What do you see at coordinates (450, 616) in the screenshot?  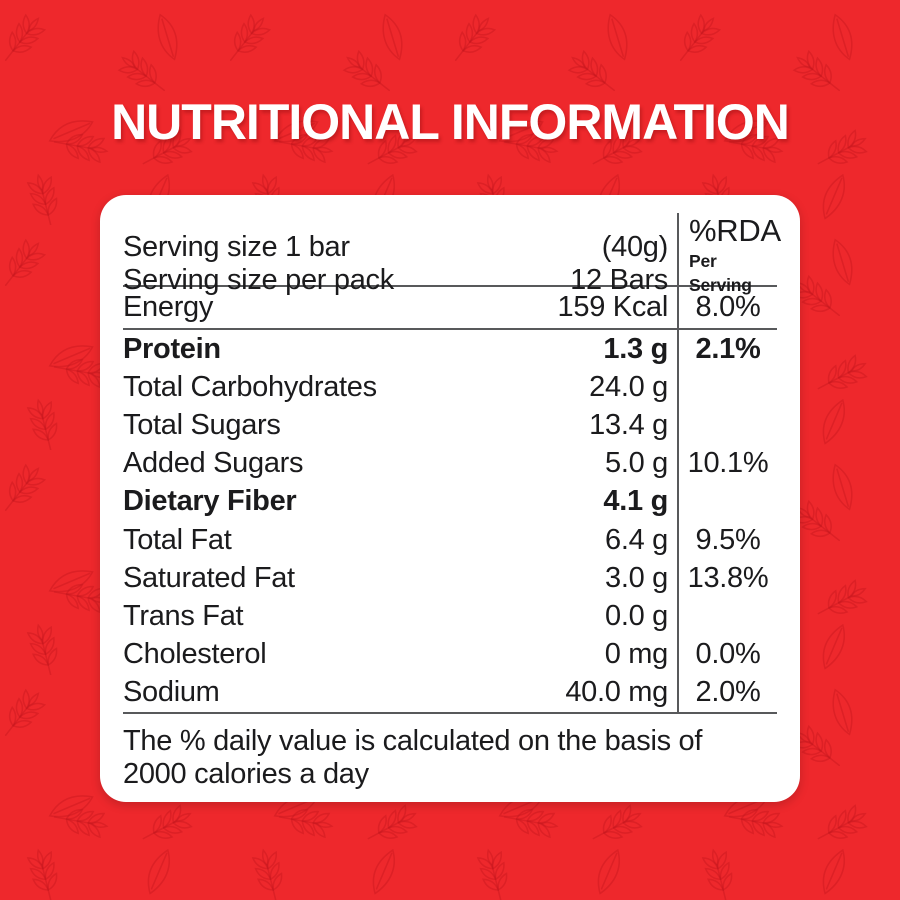 I see `nutrient-row: Trans Fat 0.0 g` at bounding box center [450, 616].